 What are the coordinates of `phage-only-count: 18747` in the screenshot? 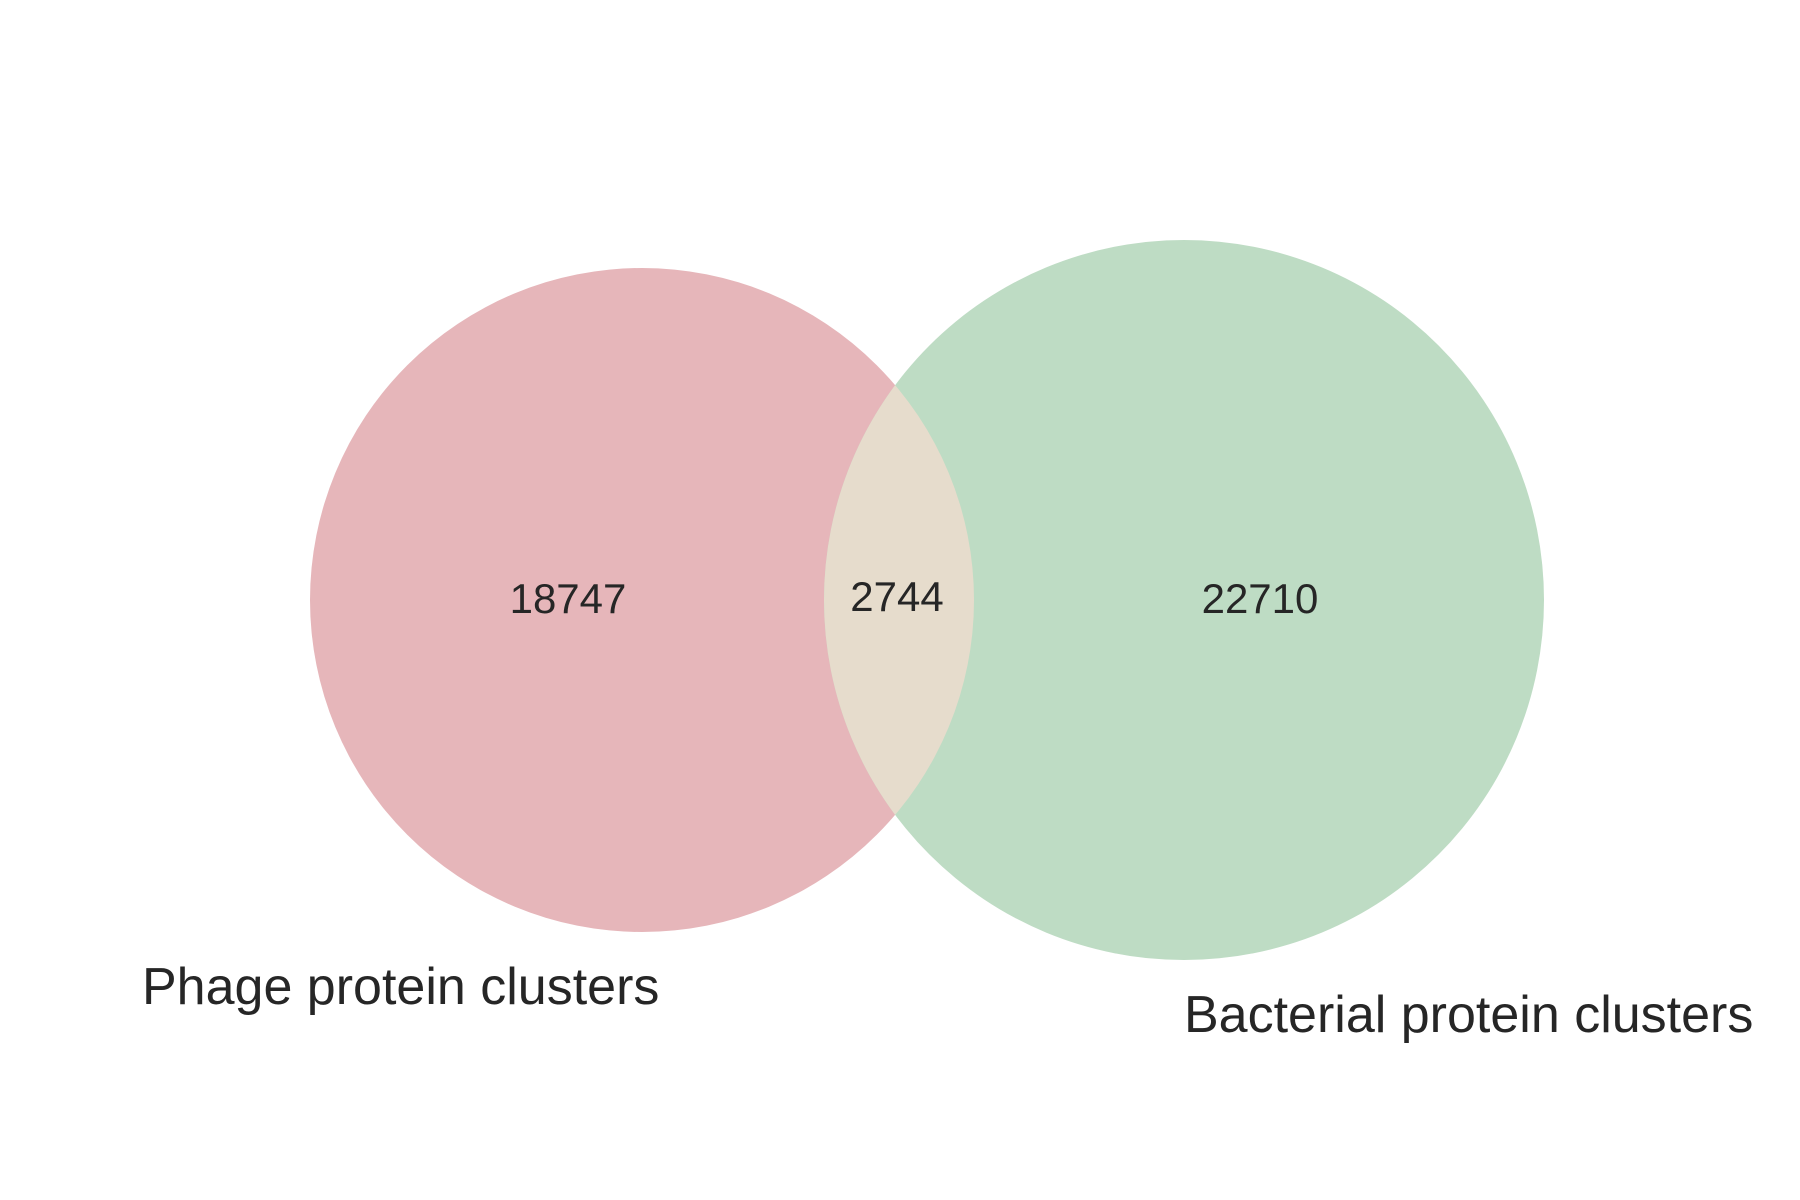 It's located at (568, 598).